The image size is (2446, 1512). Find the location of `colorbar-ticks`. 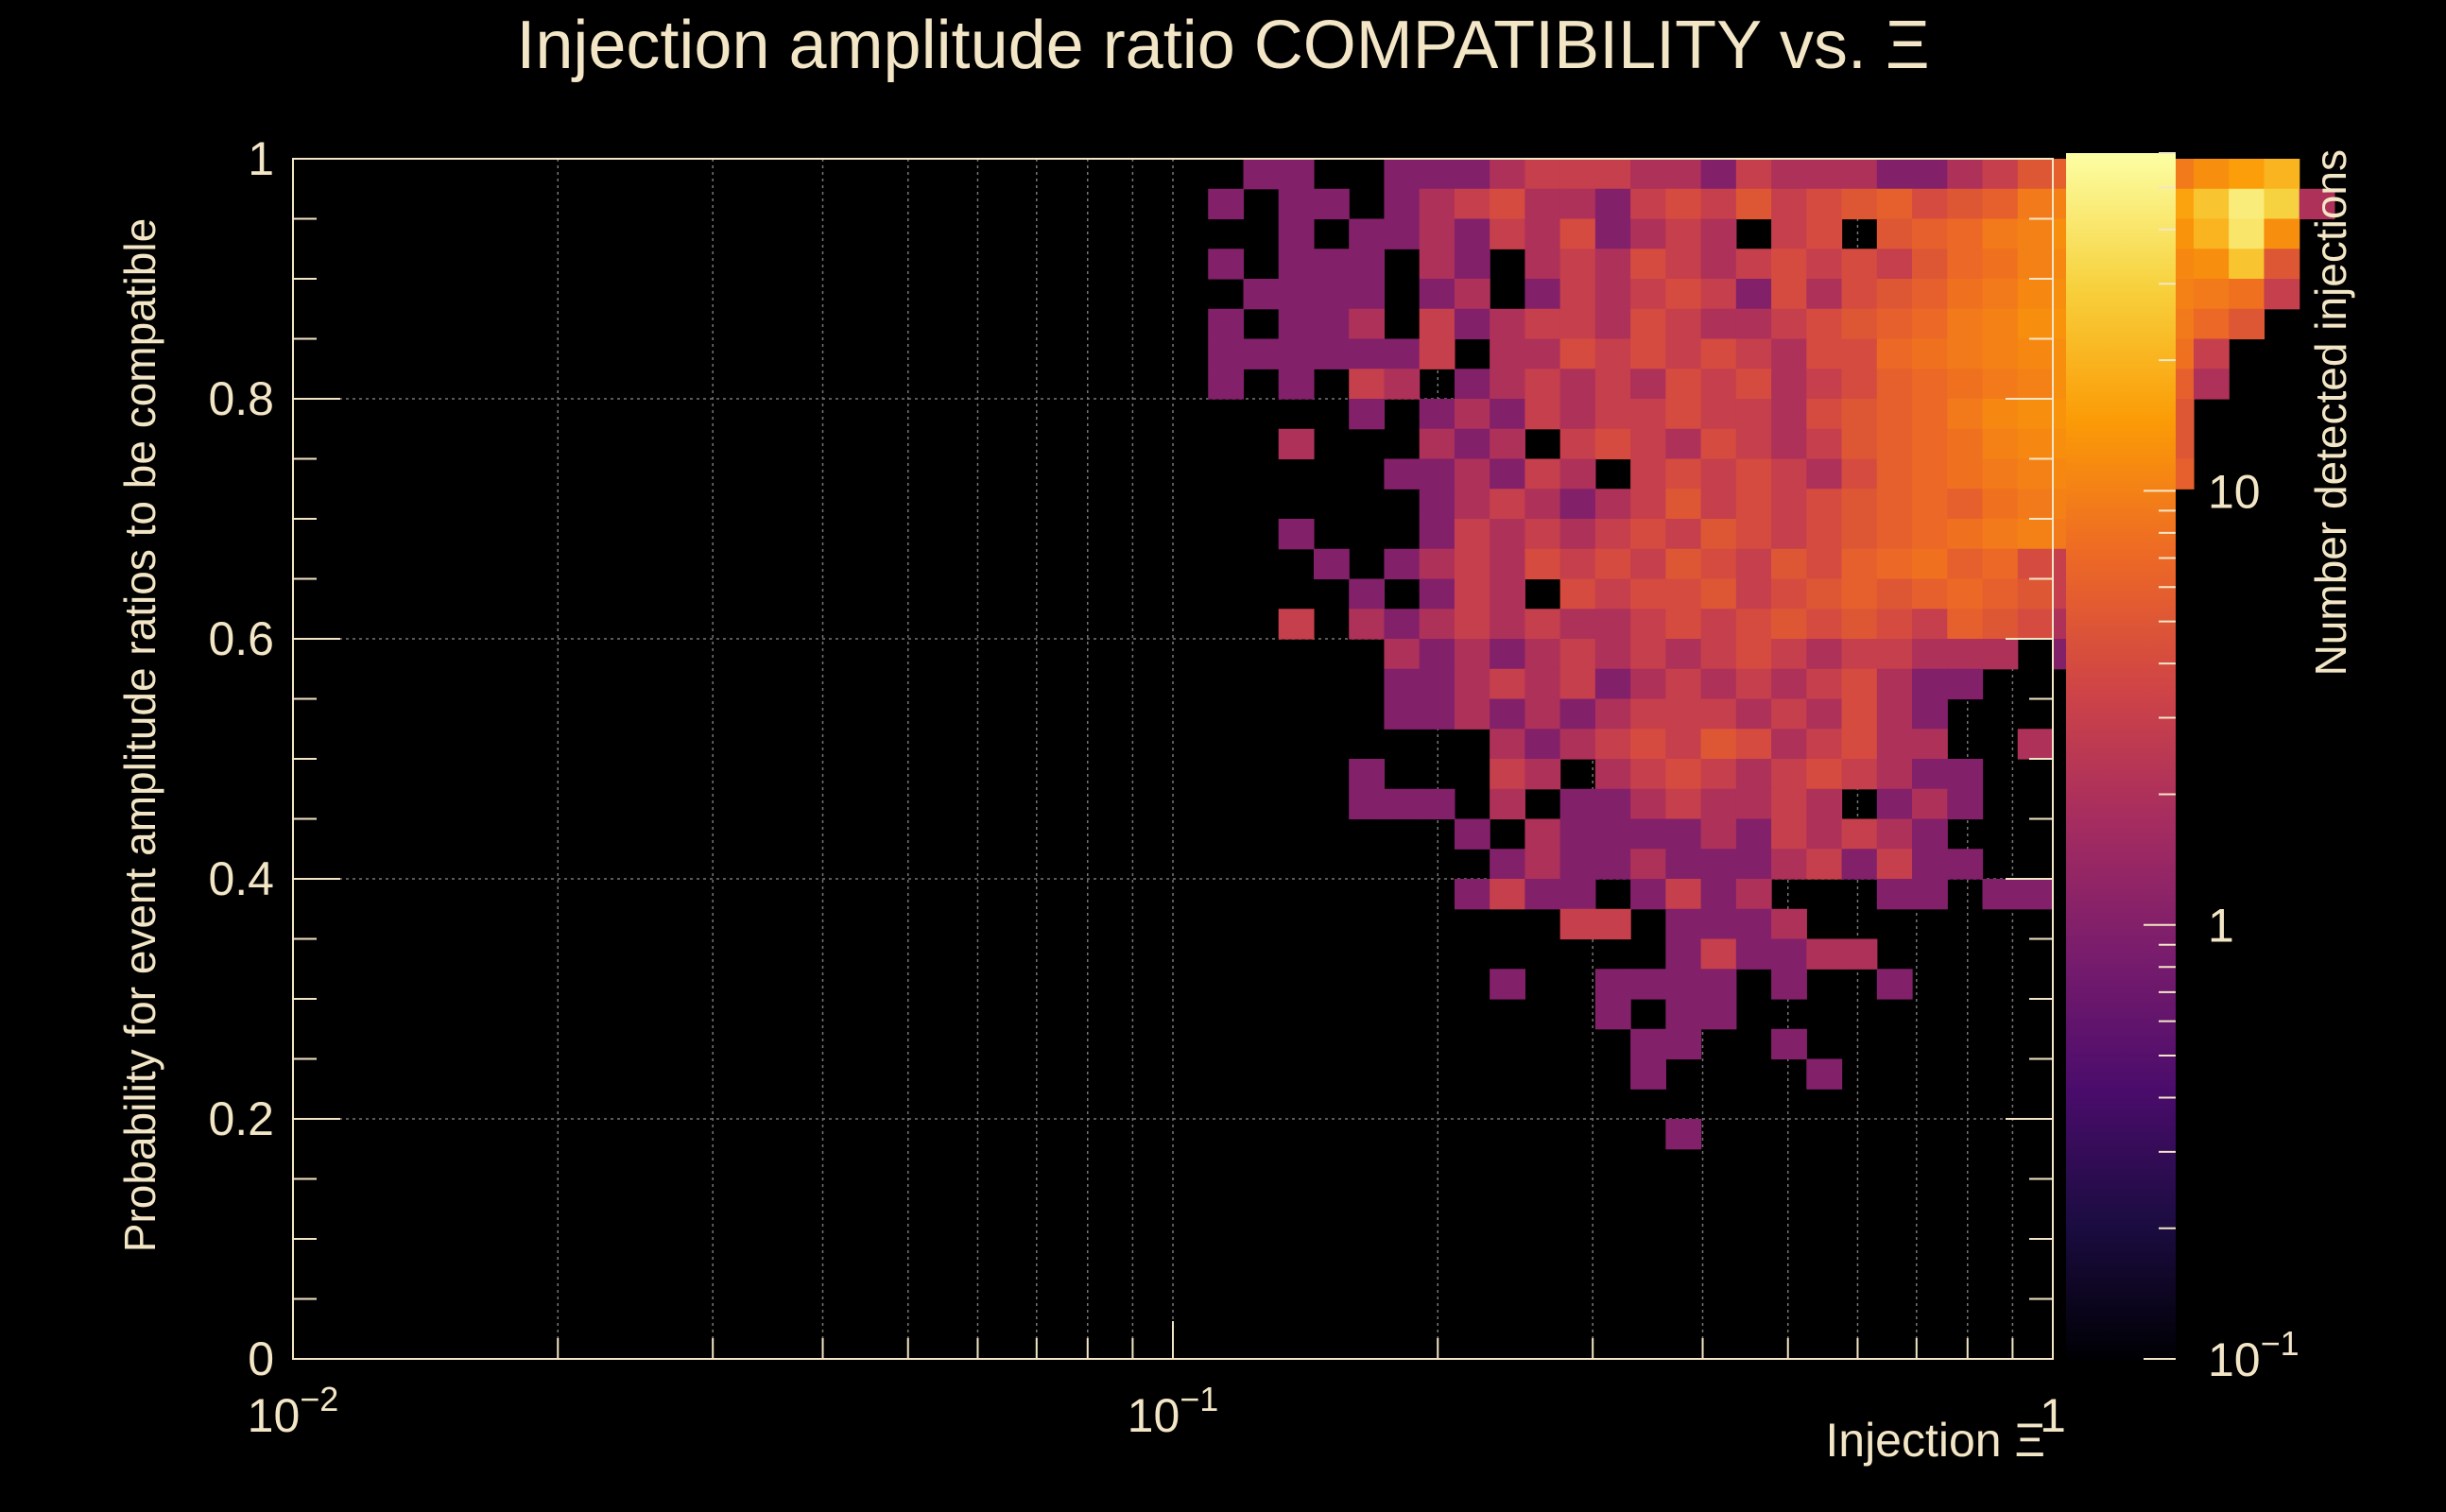

colorbar-ticks is located at coordinates (2160, 756).